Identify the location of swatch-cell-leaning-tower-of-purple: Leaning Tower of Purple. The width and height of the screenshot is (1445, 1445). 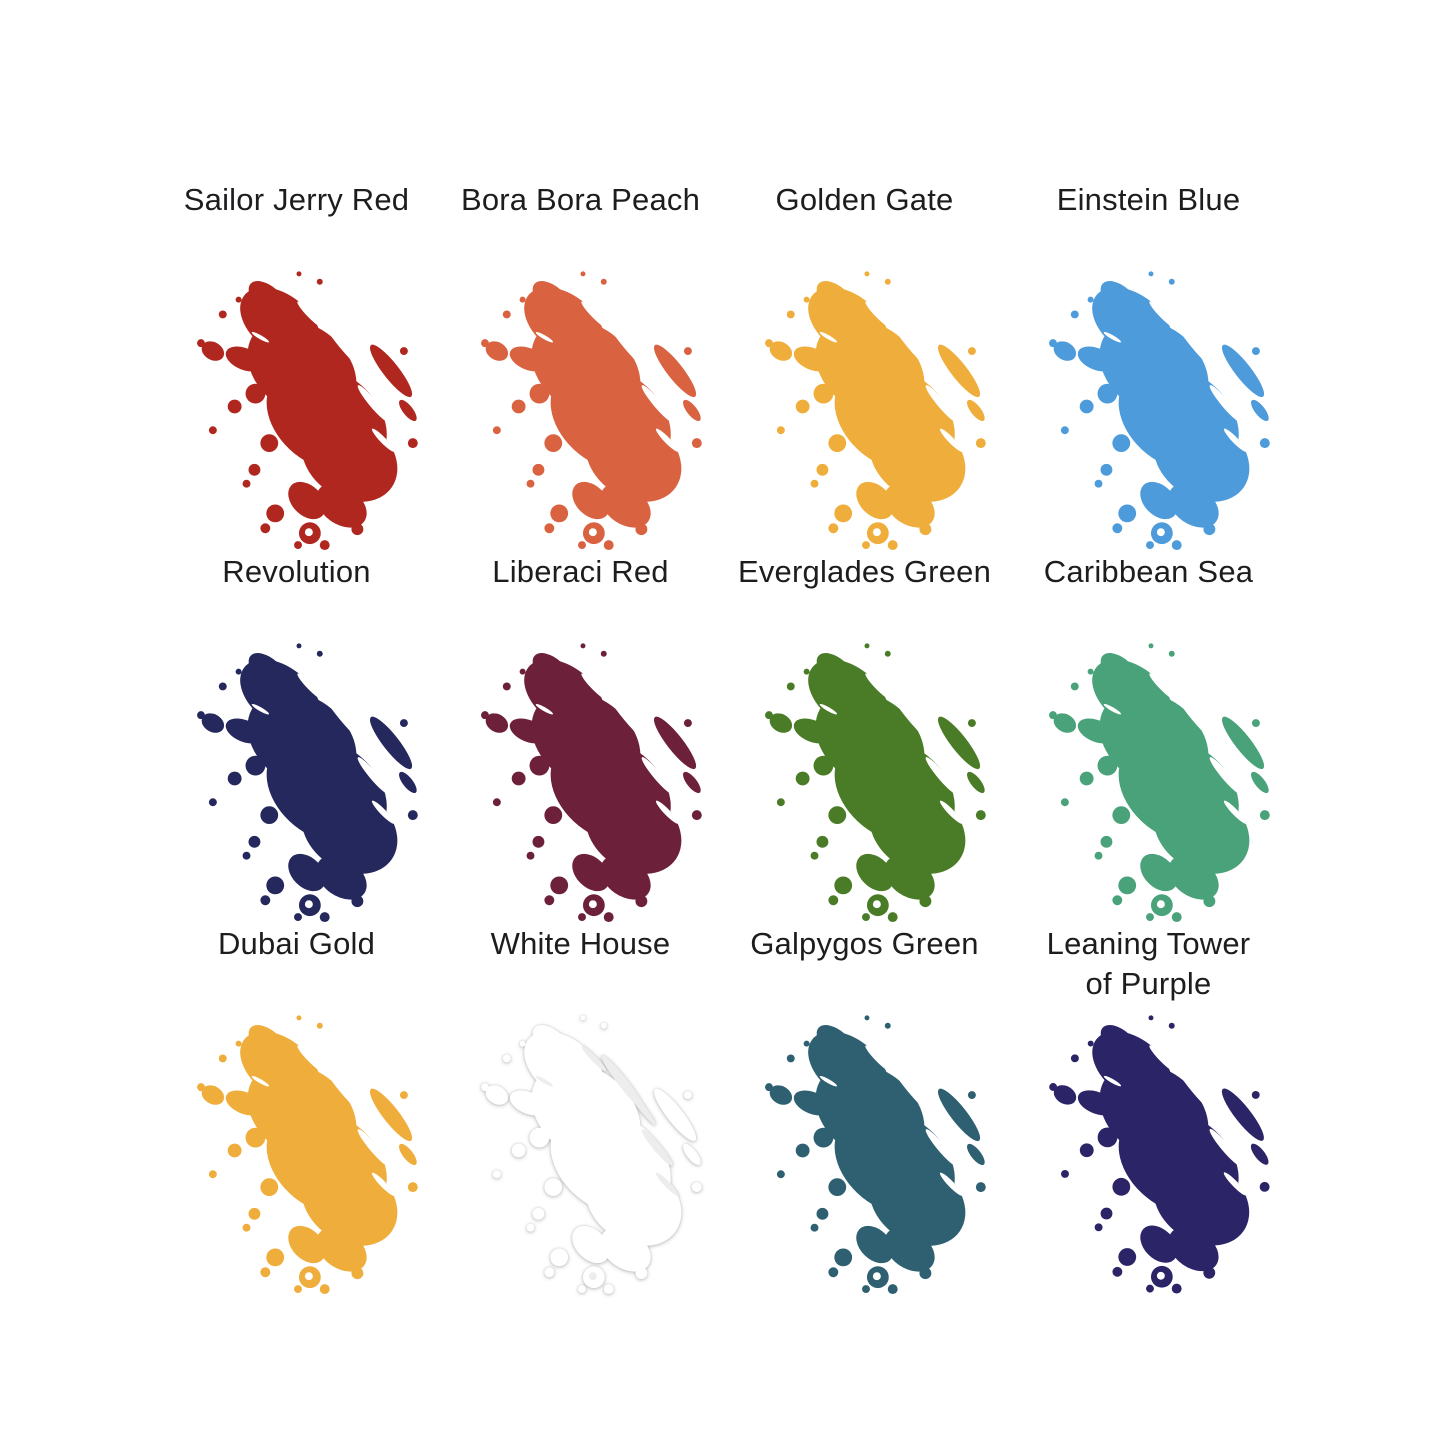
(1149, 1110).